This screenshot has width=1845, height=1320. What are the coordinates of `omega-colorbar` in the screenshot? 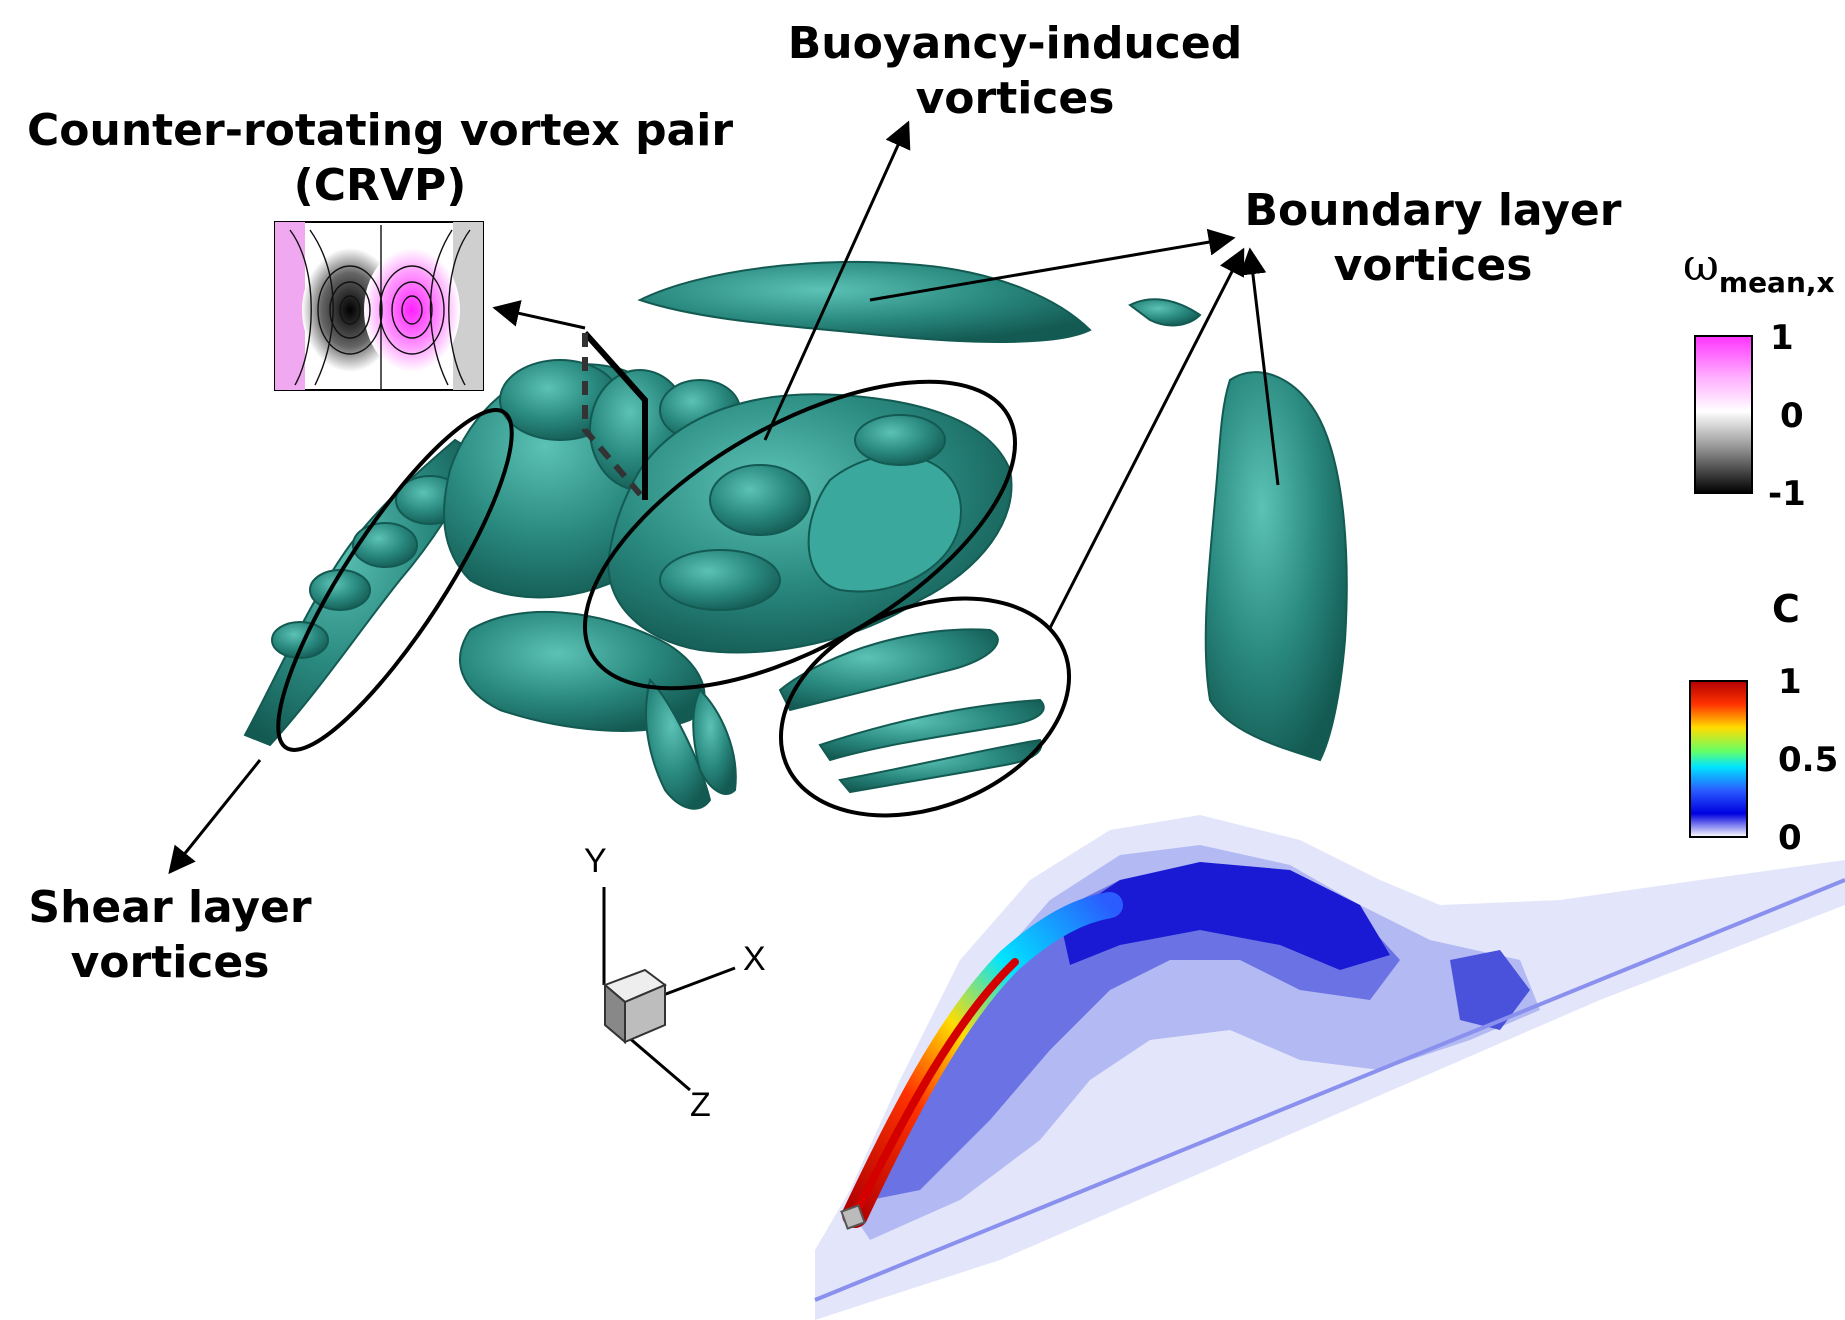 It's located at (1723, 414).